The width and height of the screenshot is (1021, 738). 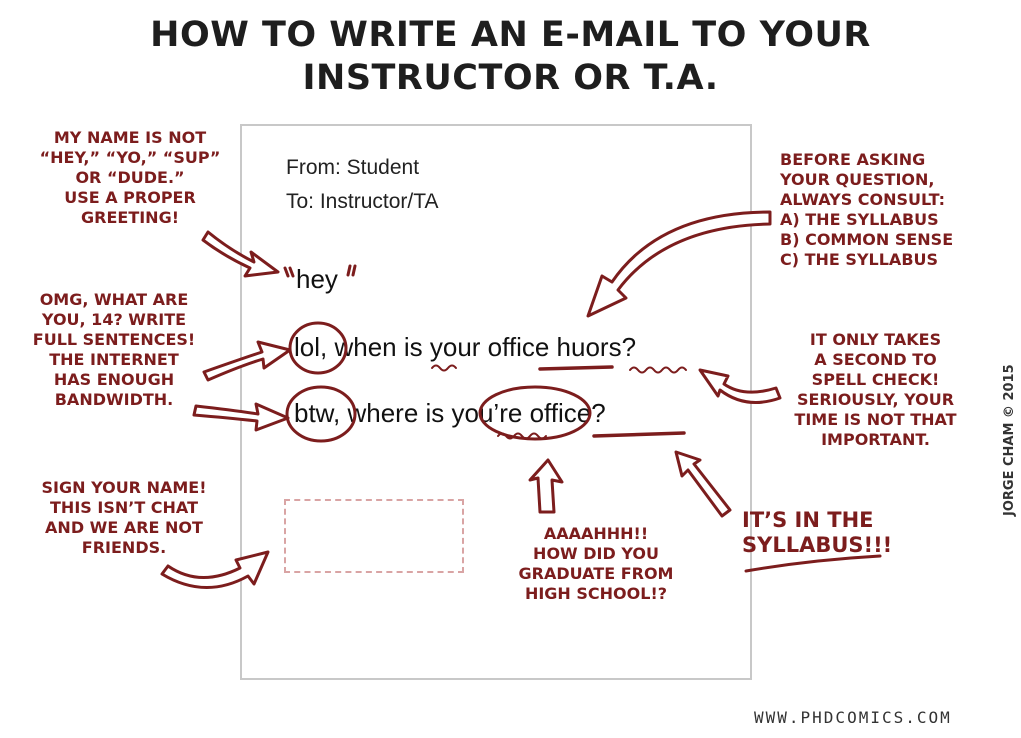 What do you see at coordinates (289, 272) in the screenshot?
I see `greeting-quote-left` at bounding box center [289, 272].